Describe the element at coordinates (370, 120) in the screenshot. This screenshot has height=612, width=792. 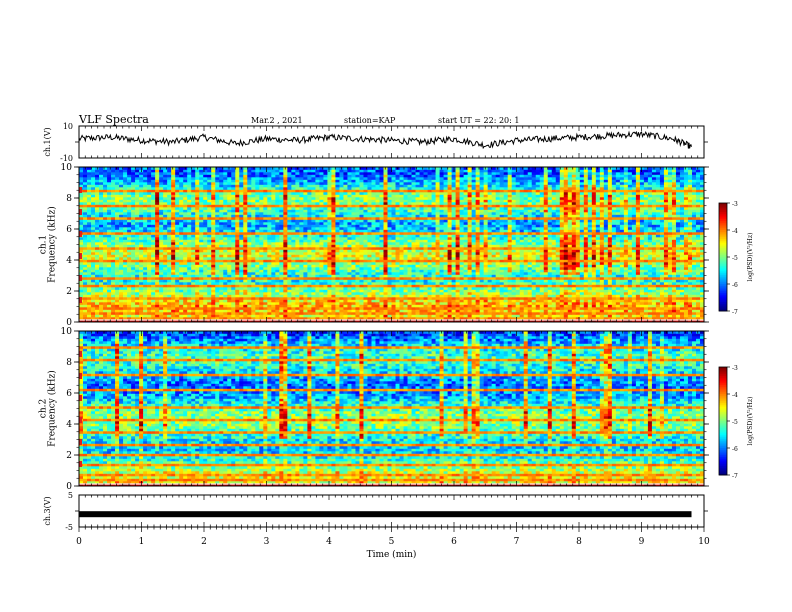
I see `station-label: station=KAP` at that location.